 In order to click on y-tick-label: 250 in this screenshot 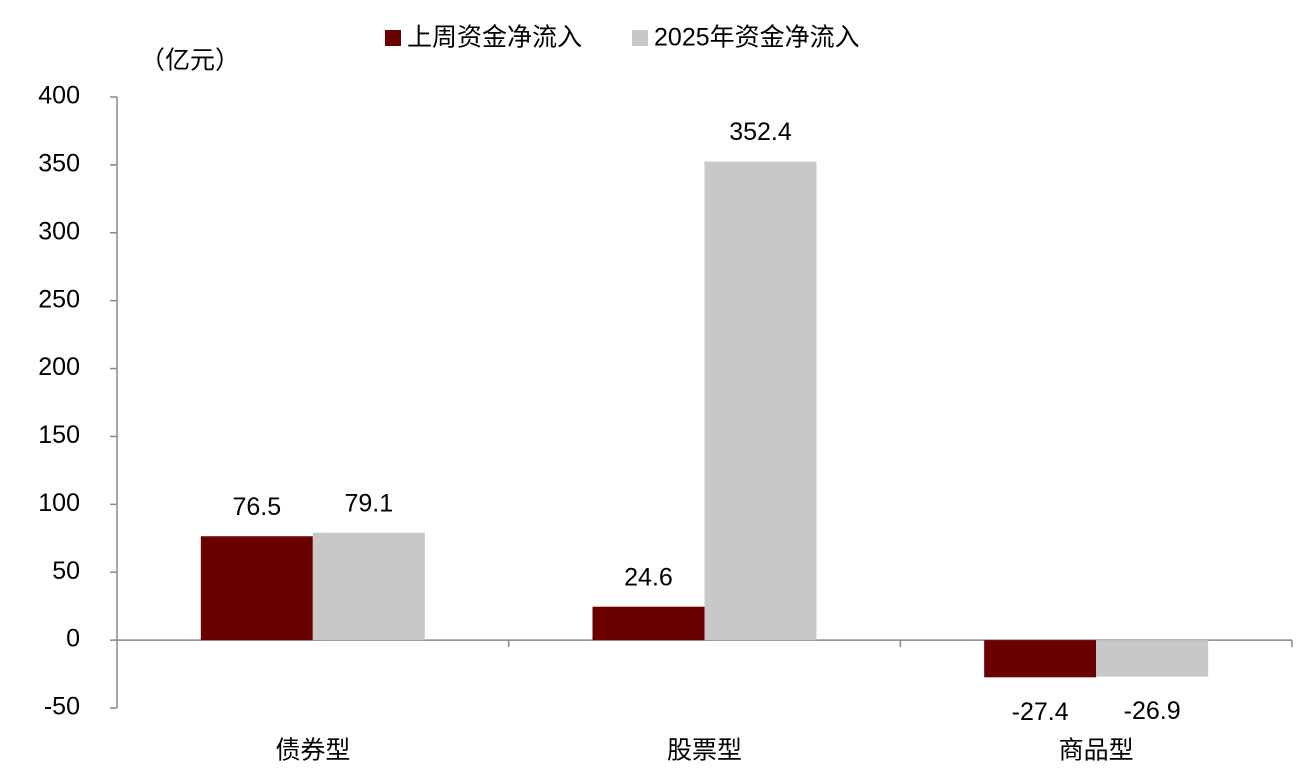, I will do `click(59, 299)`.